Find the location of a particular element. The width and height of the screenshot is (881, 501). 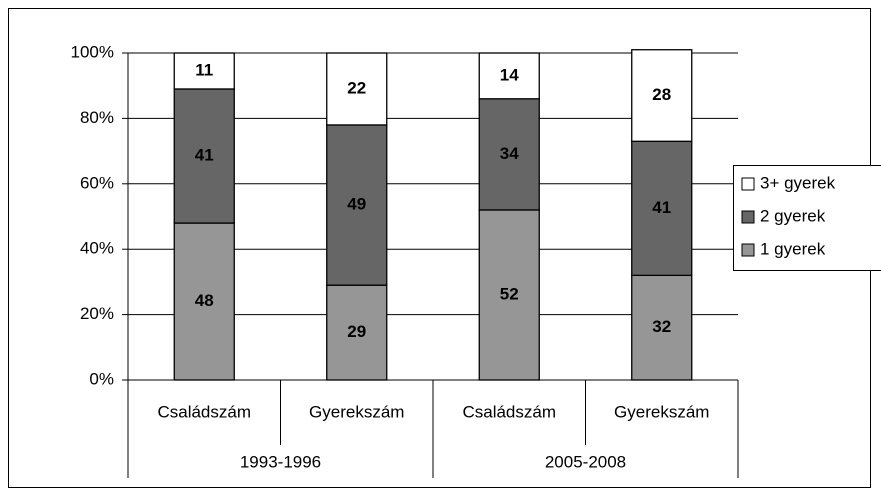

data-label: 32 is located at coordinates (661, 326).